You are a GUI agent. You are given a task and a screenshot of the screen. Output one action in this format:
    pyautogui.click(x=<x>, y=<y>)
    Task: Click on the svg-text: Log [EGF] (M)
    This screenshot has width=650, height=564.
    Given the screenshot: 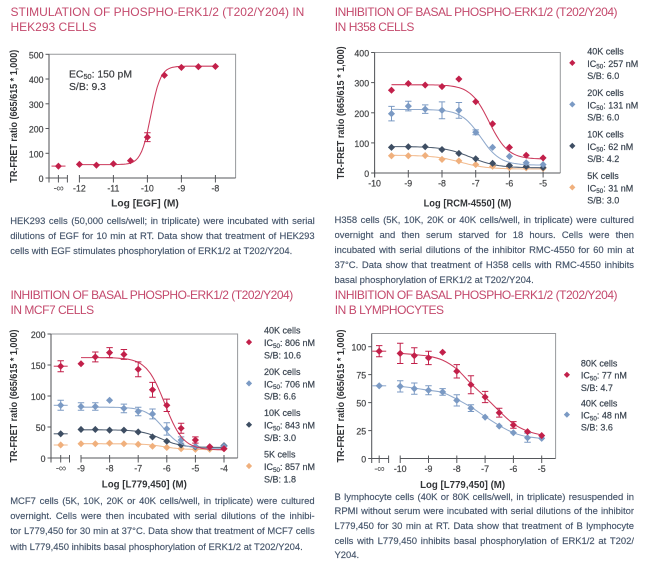 What is the action you would take?
    pyautogui.click(x=145, y=204)
    